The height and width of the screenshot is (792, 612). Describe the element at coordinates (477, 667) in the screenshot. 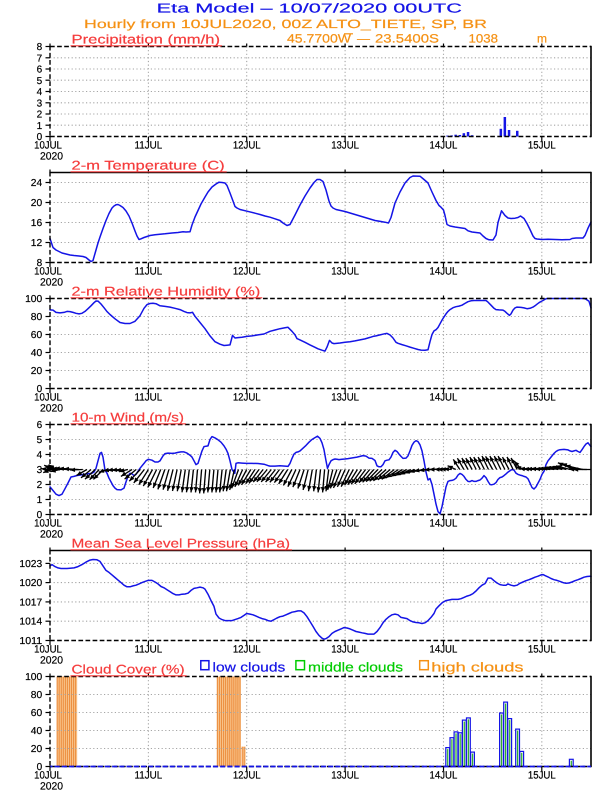

I see `svg-text: high clouds` at that location.